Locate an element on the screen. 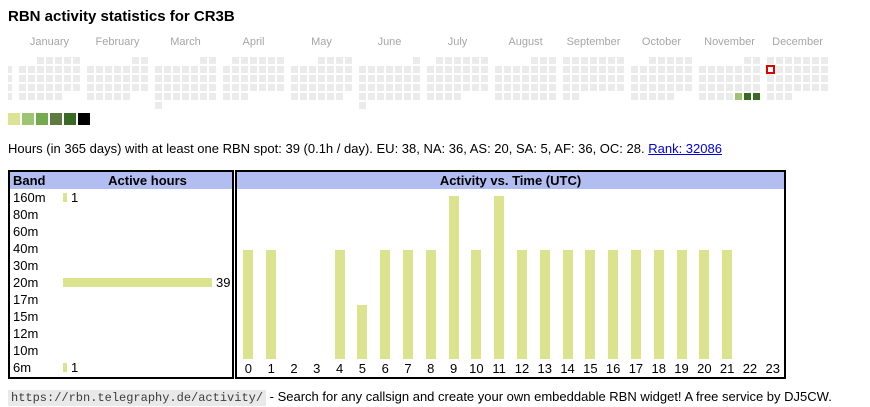  hour-label: 1 is located at coordinates (271, 368).